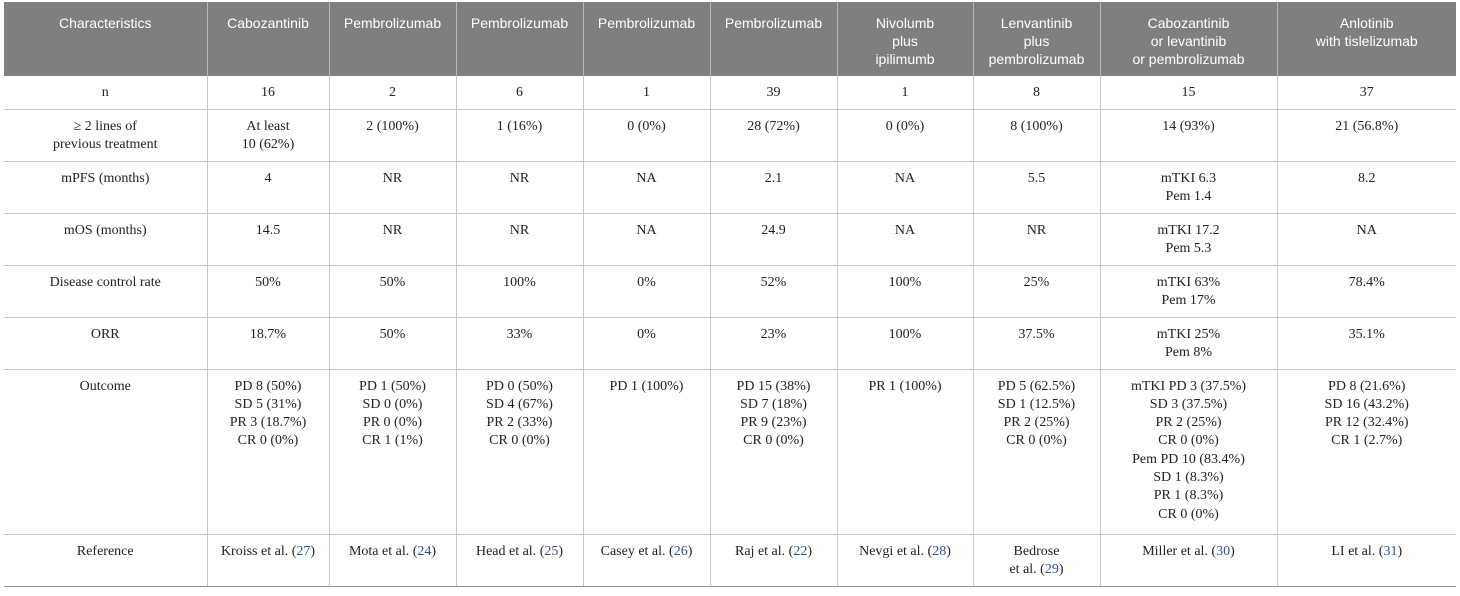 Image resolution: width=1460 pixels, height=596 pixels. Describe the element at coordinates (106, 560) in the screenshot. I see `row-label: Reference` at that location.